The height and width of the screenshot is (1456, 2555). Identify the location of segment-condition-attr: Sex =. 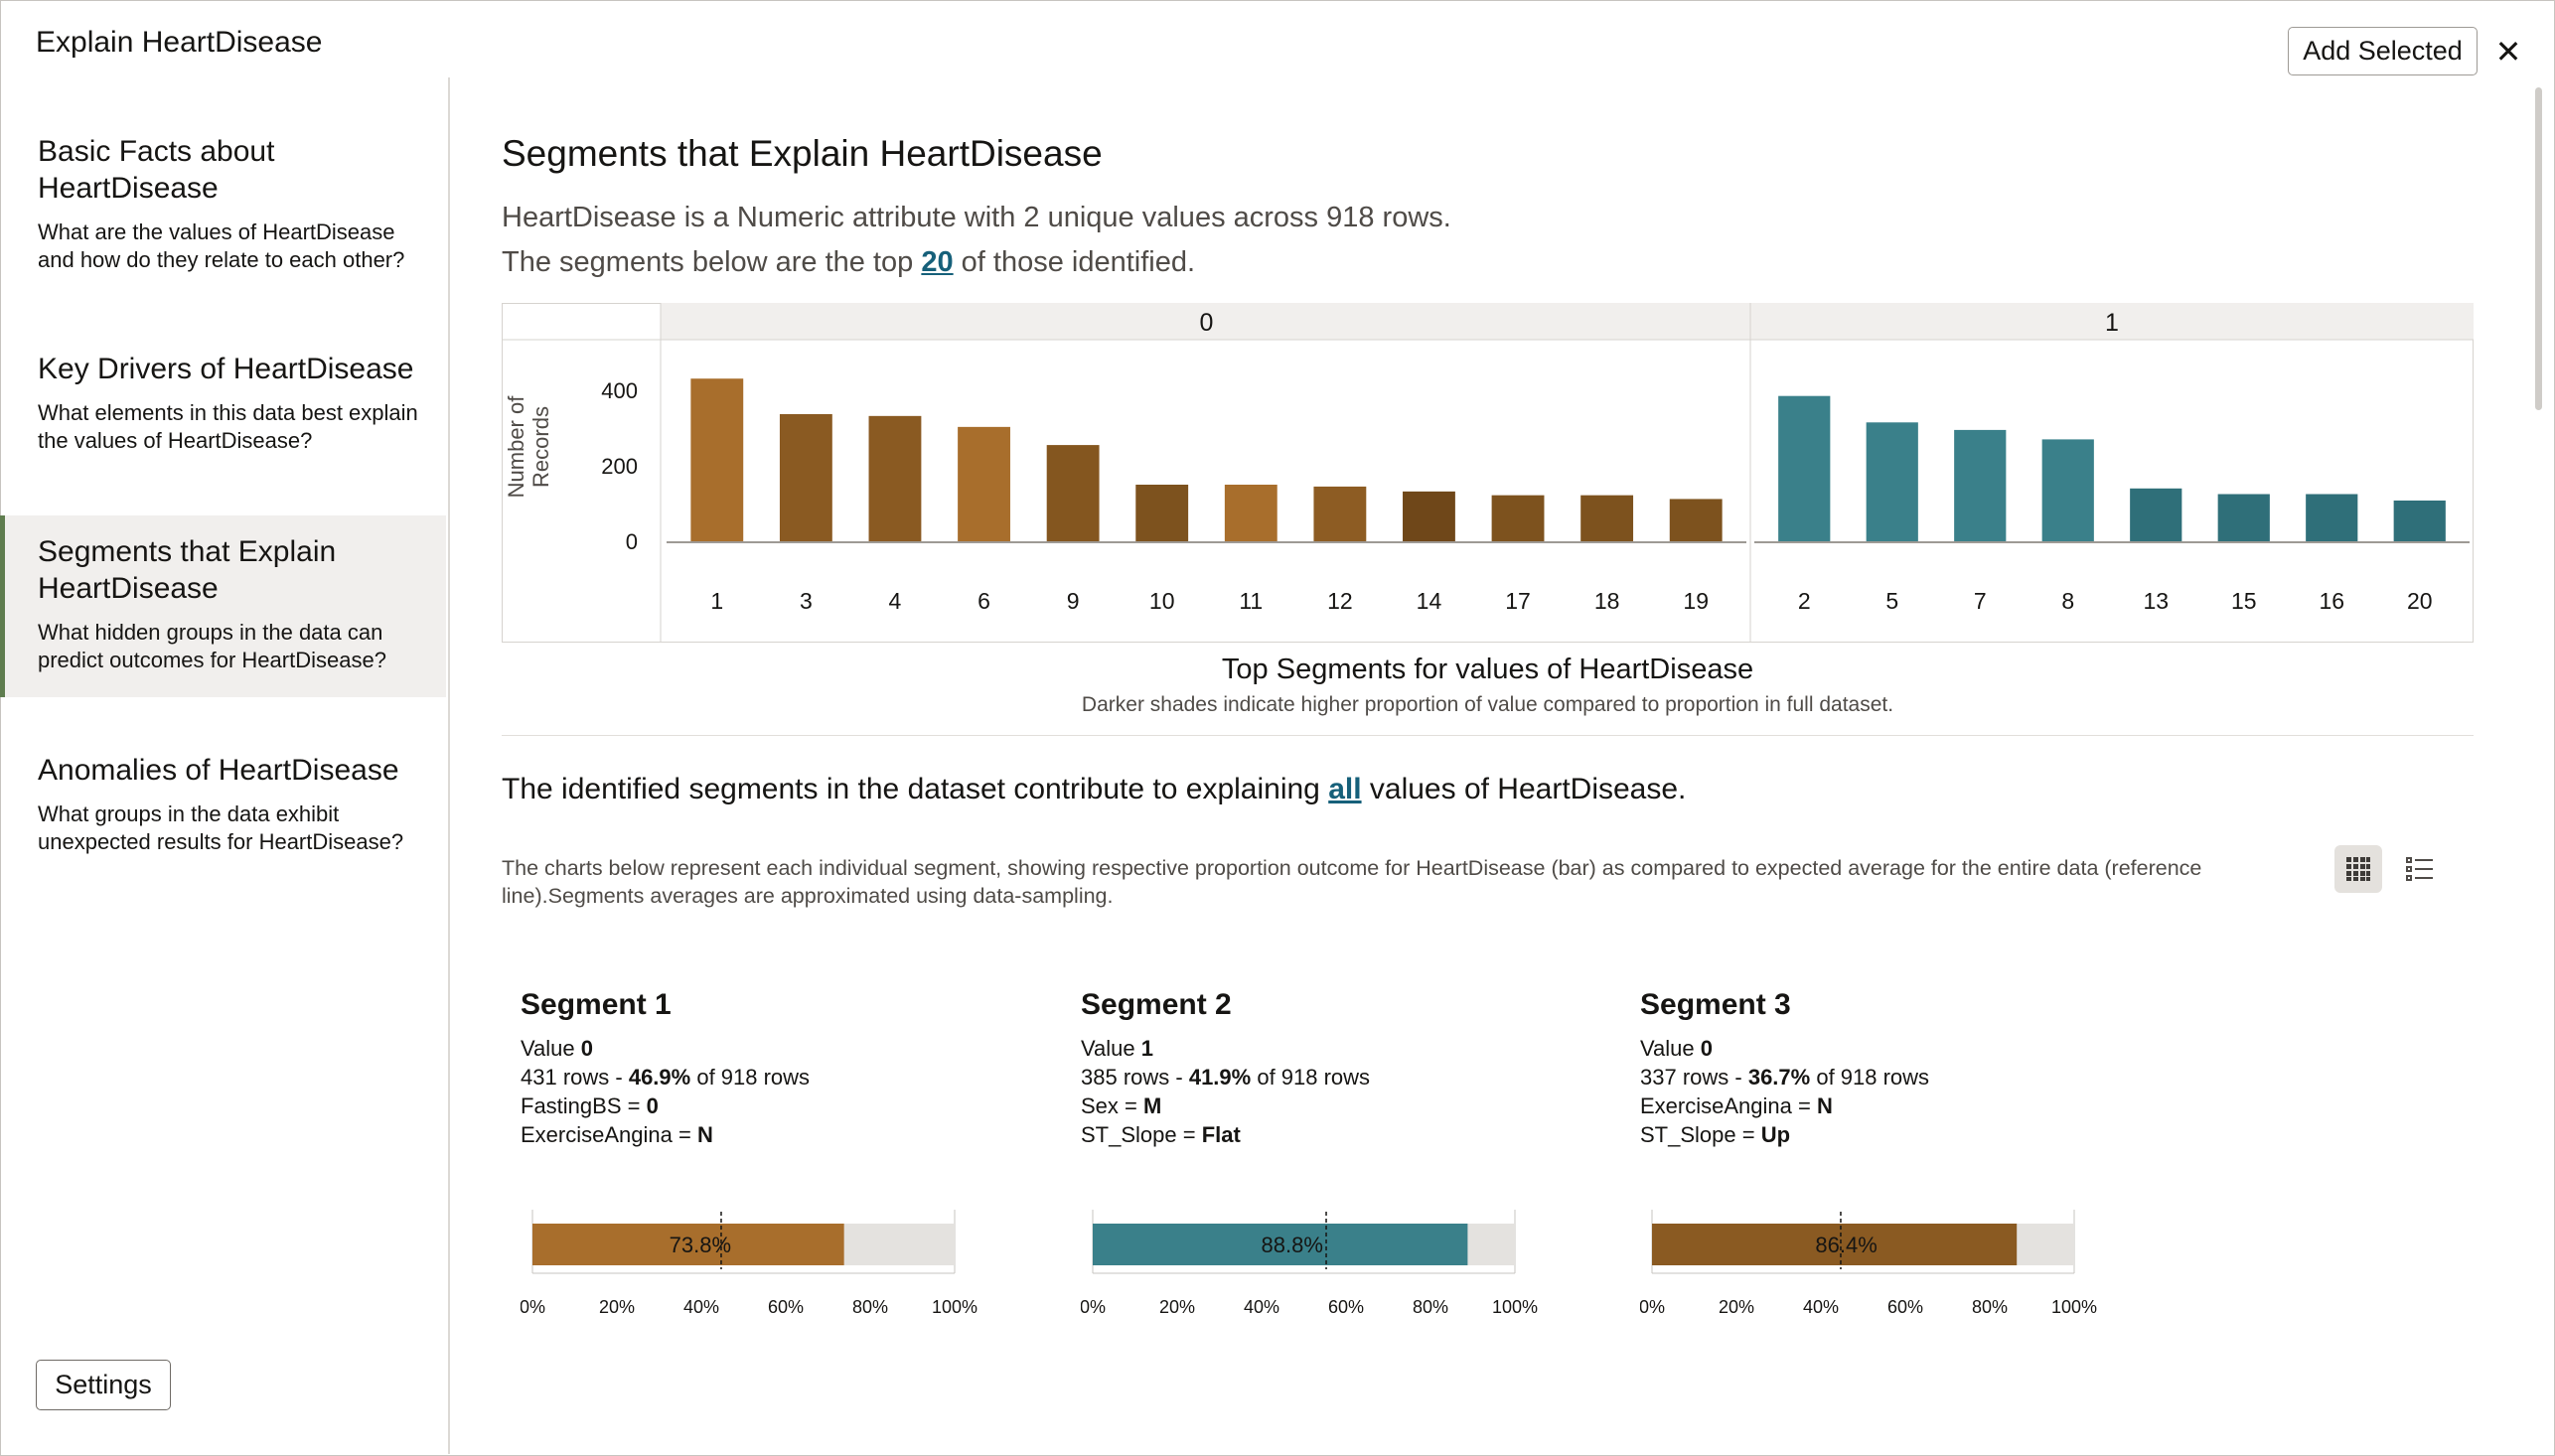
(1112, 1105).